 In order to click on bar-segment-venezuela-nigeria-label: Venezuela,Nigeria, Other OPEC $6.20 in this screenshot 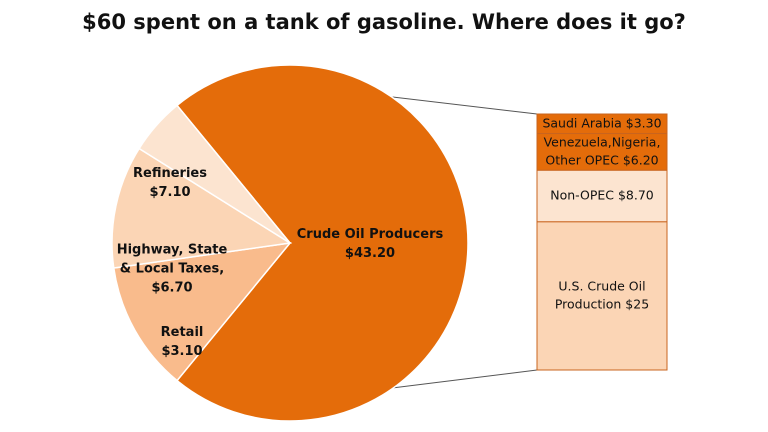, I will do `click(602, 150)`.